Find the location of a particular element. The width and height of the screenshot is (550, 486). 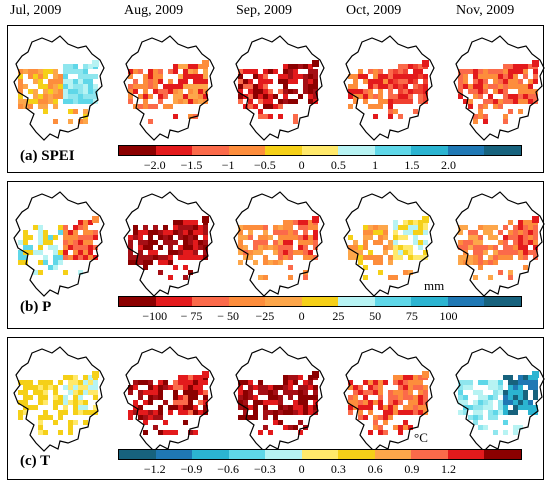

unit-label-temperature: °C is located at coordinates (421, 437).